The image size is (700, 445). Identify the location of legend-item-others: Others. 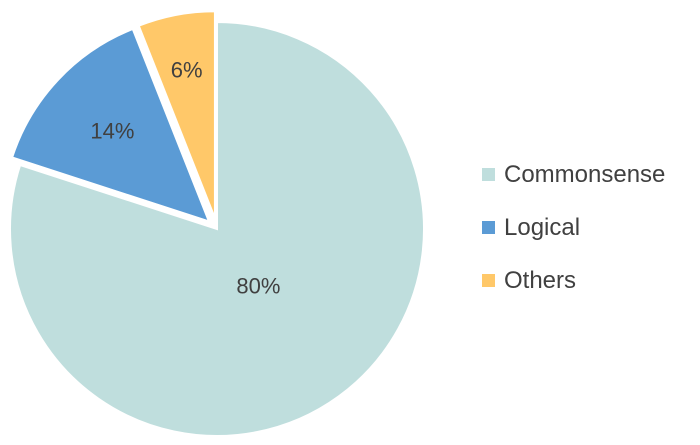
(573, 280).